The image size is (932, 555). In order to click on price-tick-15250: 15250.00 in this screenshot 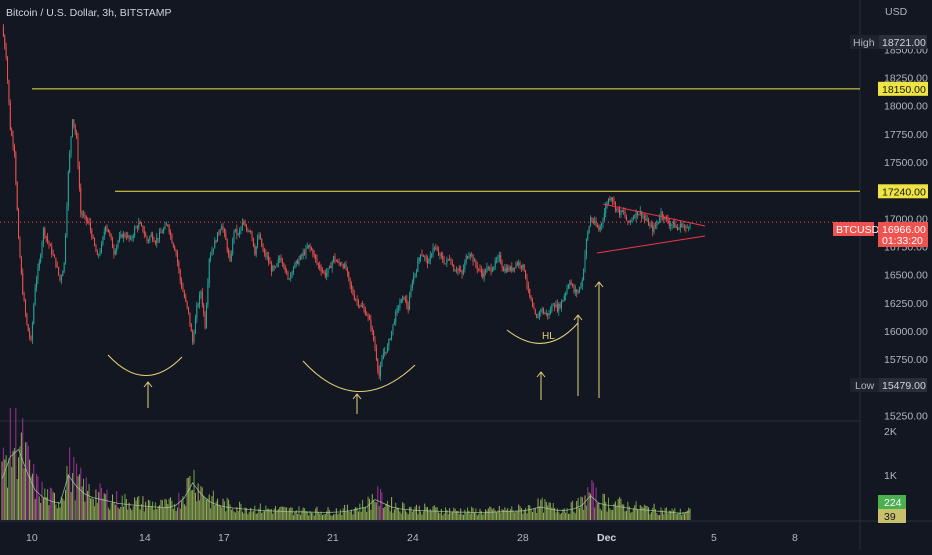, I will do `click(906, 416)`.